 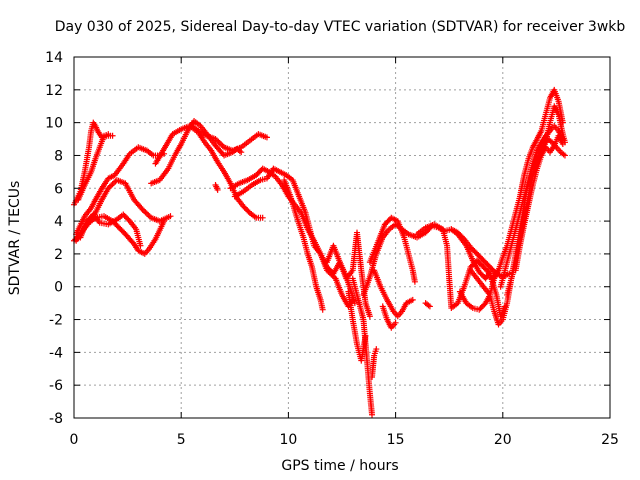 I want to click on x-tick-label: 10, so click(x=288, y=440).